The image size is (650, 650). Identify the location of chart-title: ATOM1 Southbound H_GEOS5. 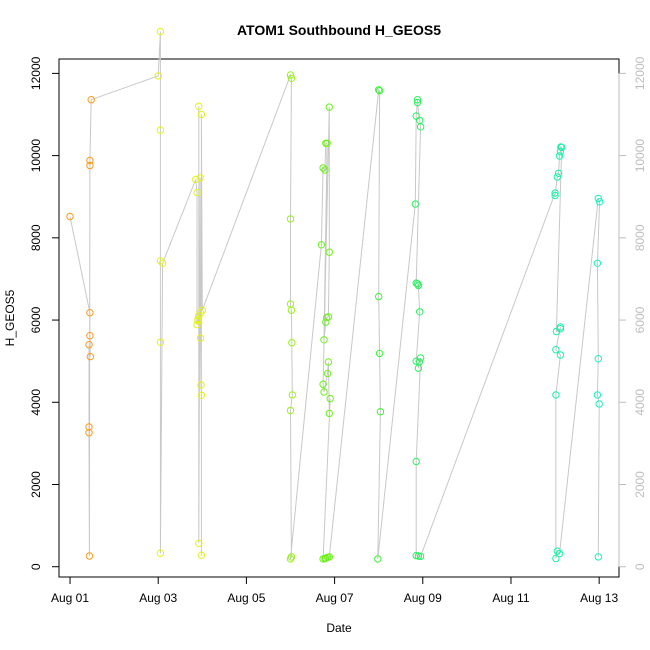
(339, 30).